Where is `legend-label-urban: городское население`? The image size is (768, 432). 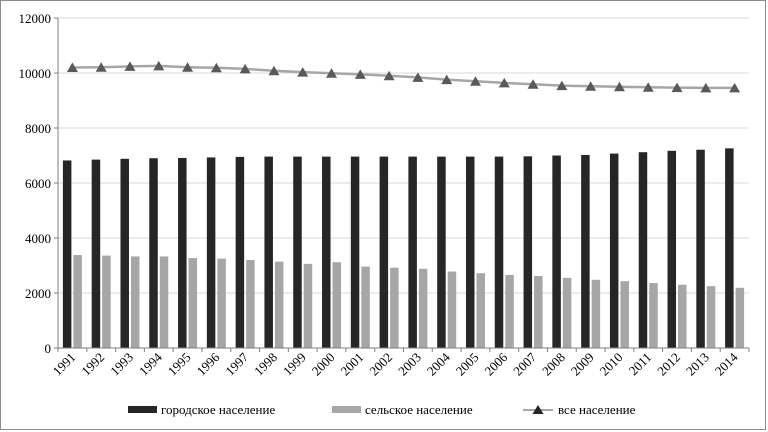 legend-label-urban: городское население is located at coordinates (218, 409).